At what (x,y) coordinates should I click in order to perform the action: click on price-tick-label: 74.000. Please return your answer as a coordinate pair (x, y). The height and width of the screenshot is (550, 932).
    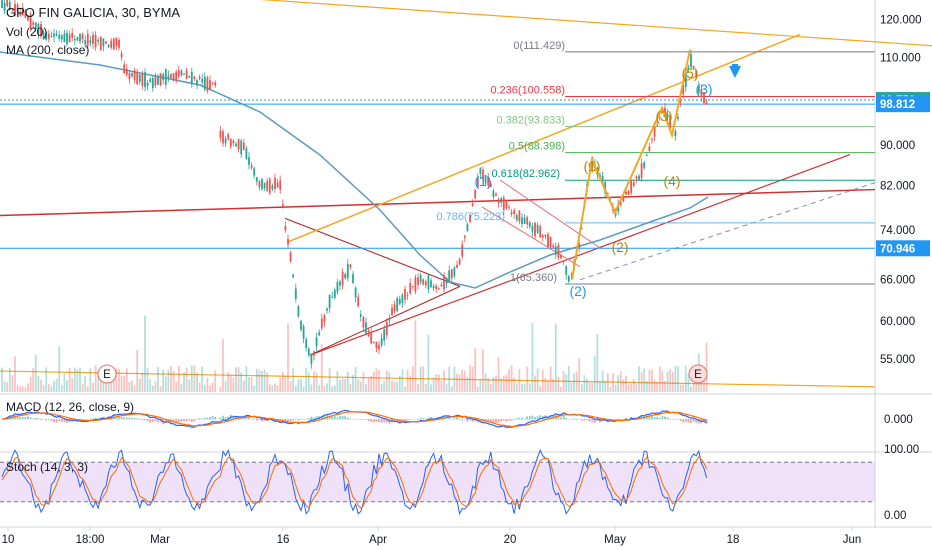
    Looking at the image, I should click on (897, 231).